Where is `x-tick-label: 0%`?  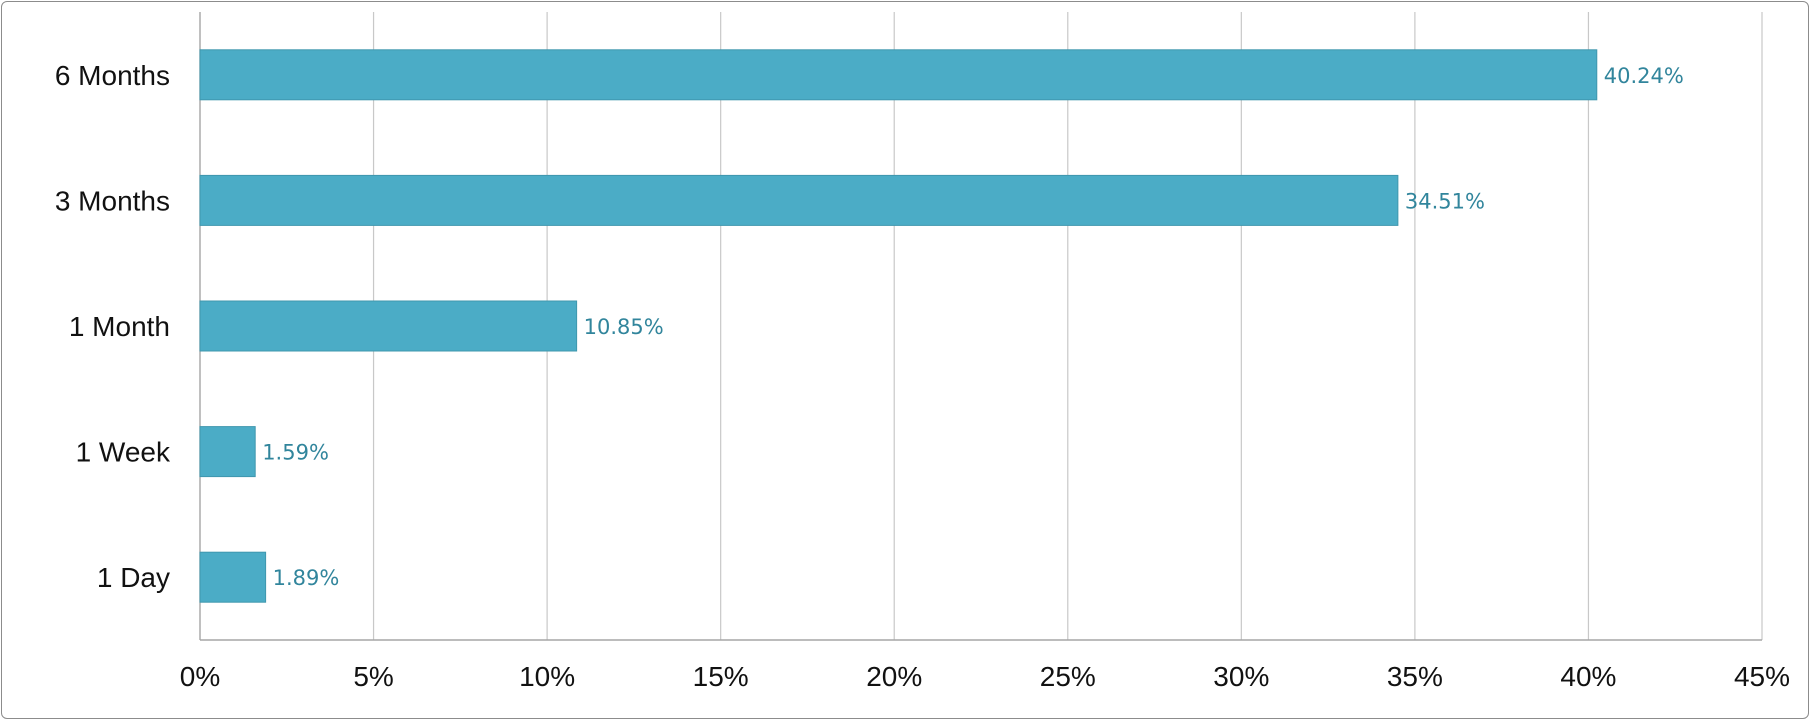
x-tick-label: 0% is located at coordinates (200, 676).